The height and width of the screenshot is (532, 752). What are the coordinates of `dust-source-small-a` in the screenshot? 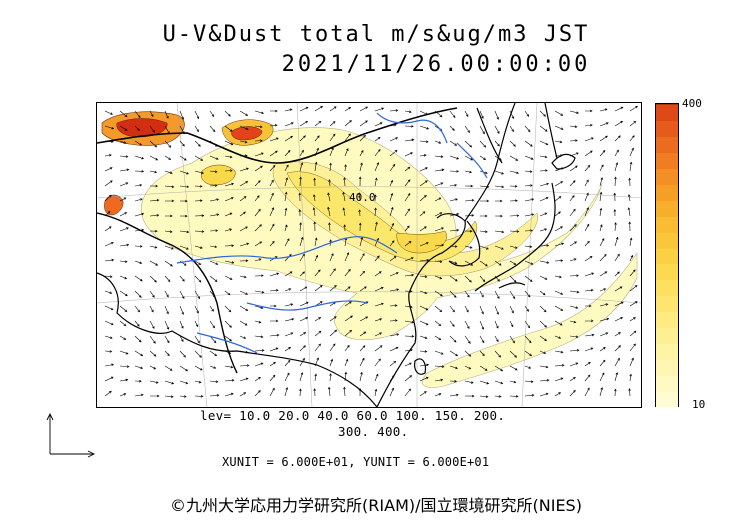 It's located at (218, 175).